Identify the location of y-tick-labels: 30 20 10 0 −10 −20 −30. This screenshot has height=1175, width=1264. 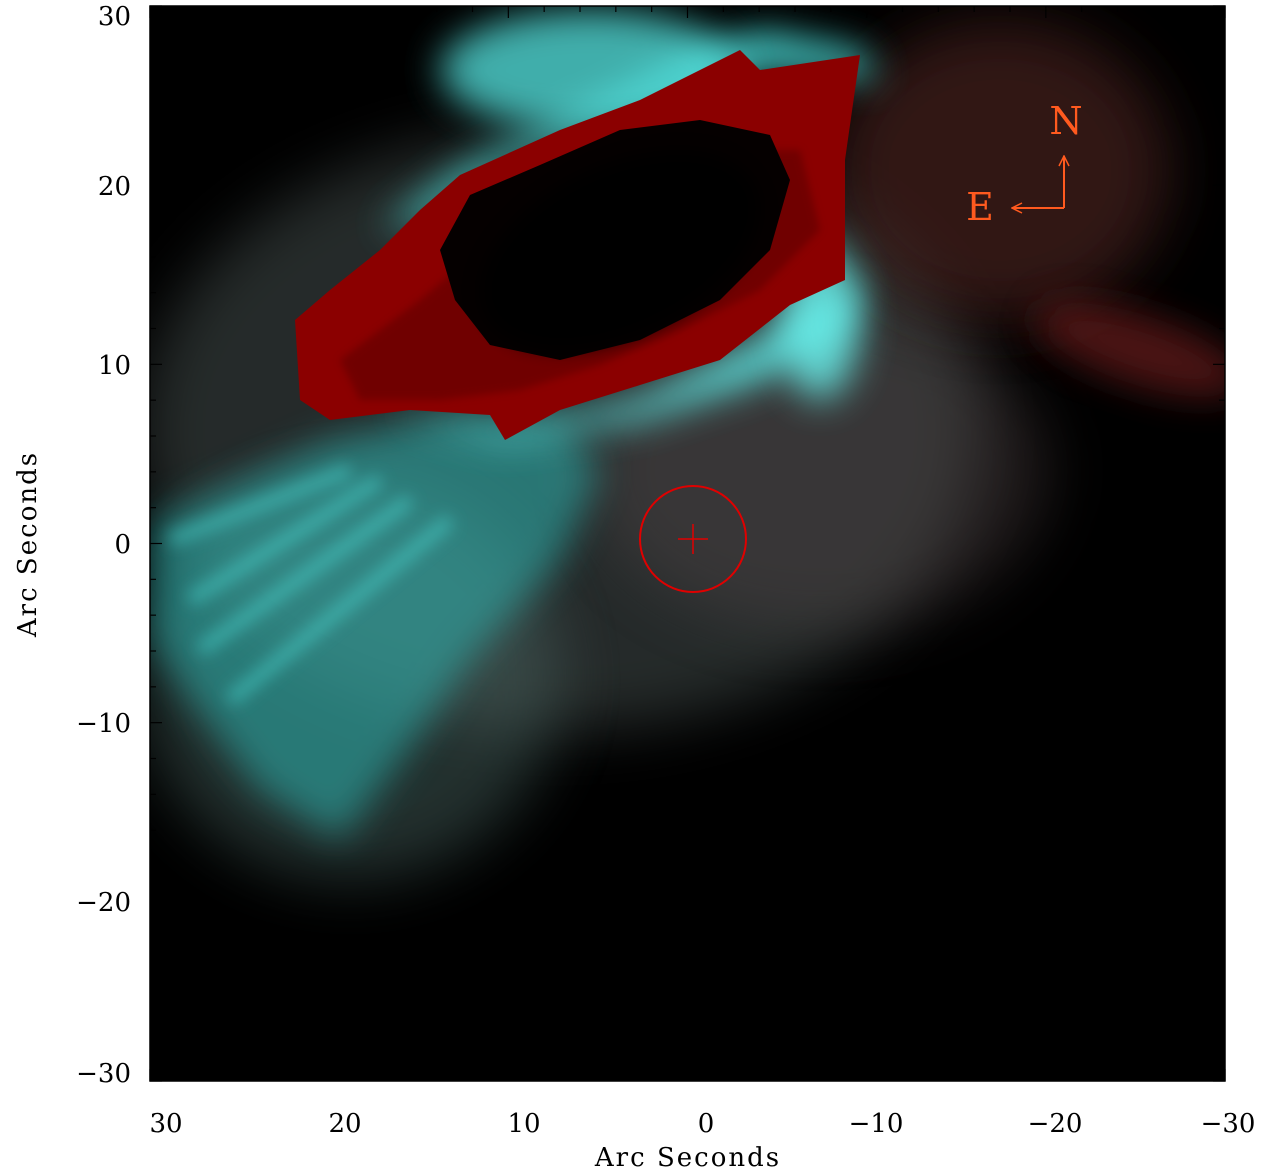
(103, 545).